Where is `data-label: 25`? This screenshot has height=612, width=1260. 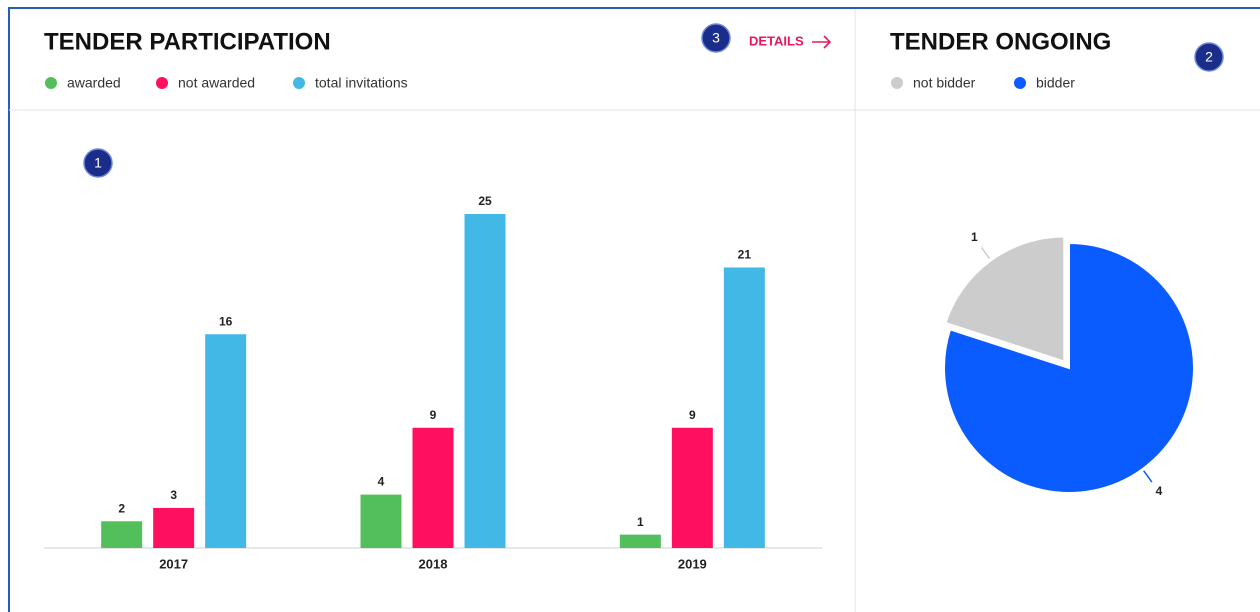
data-label: 25 is located at coordinates (485, 201).